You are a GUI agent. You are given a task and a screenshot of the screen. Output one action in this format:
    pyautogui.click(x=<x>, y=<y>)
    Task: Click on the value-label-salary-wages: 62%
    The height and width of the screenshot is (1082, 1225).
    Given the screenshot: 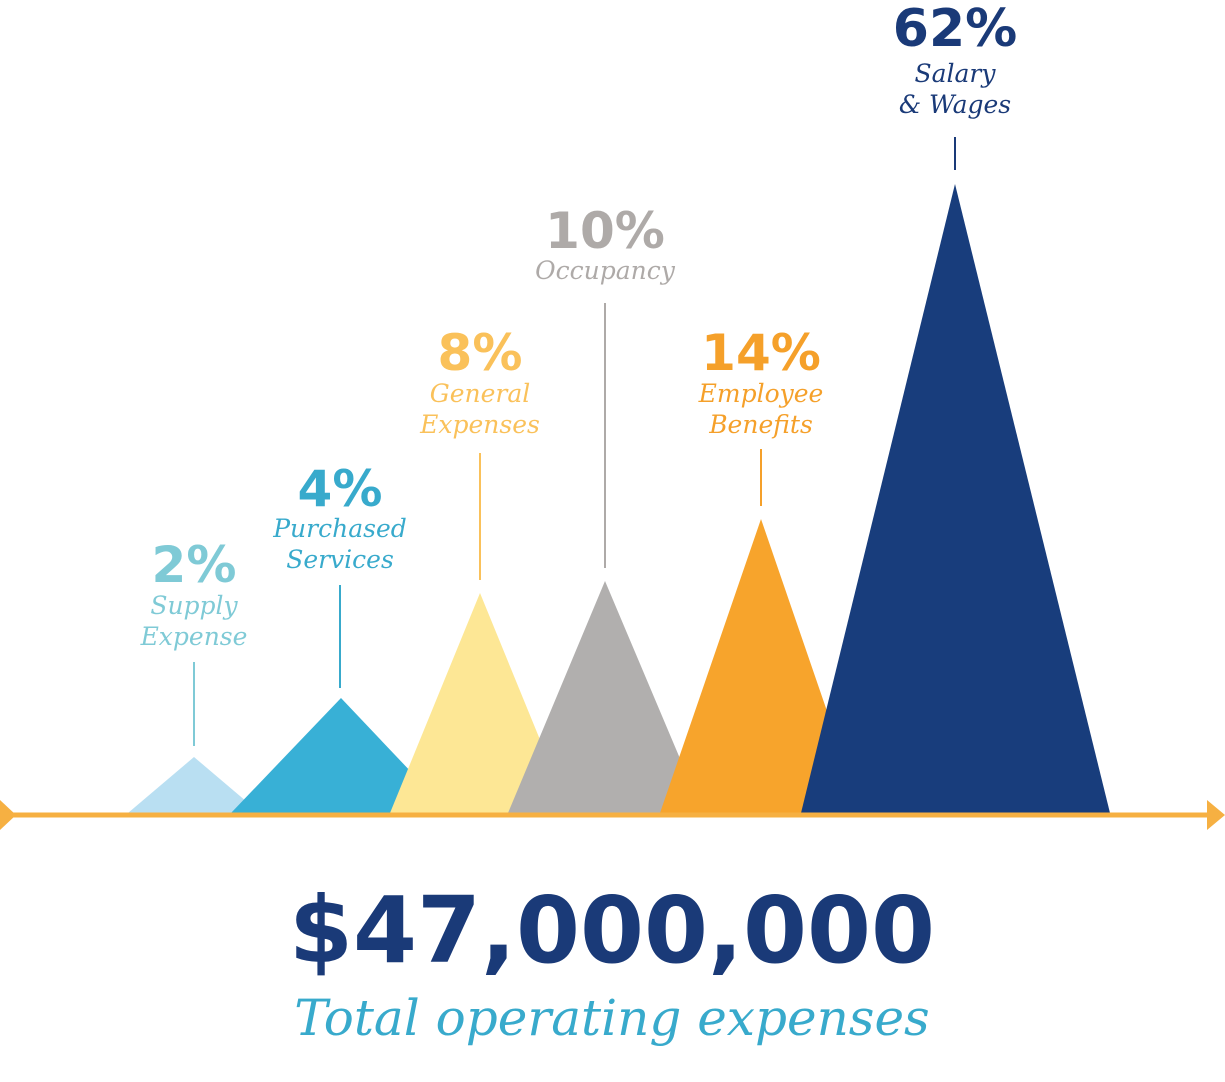 What is the action you would take?
    pyautogui.click(x=955, y=29)
    